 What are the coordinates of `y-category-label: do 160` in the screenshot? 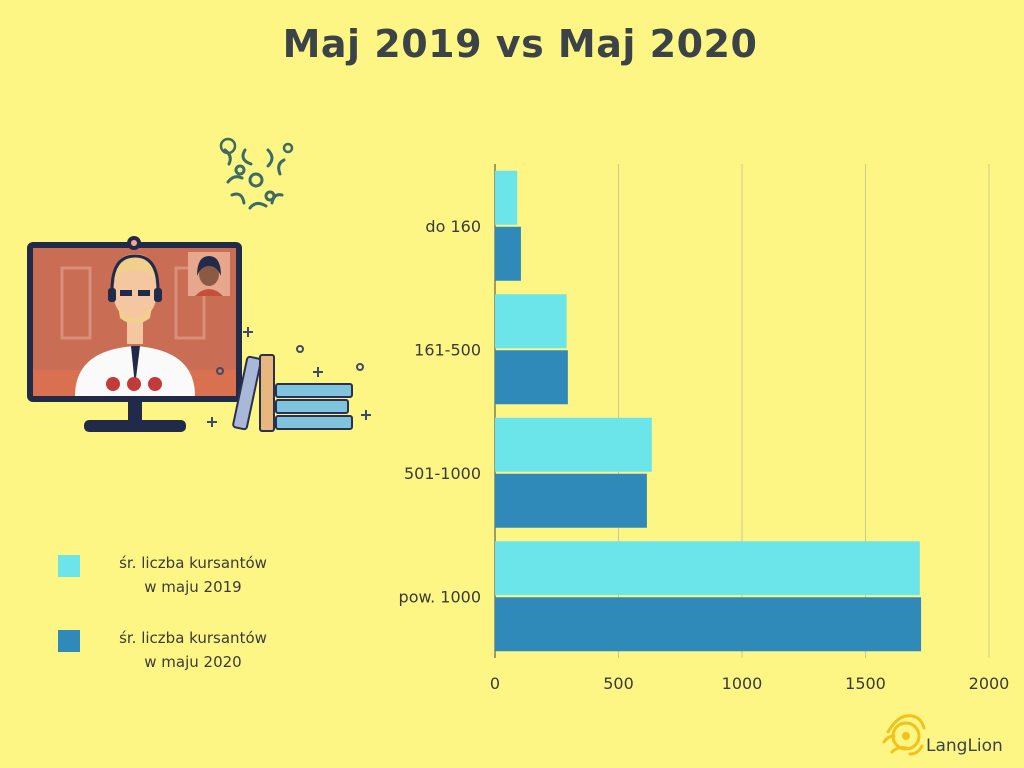 It's located at (453, 226).